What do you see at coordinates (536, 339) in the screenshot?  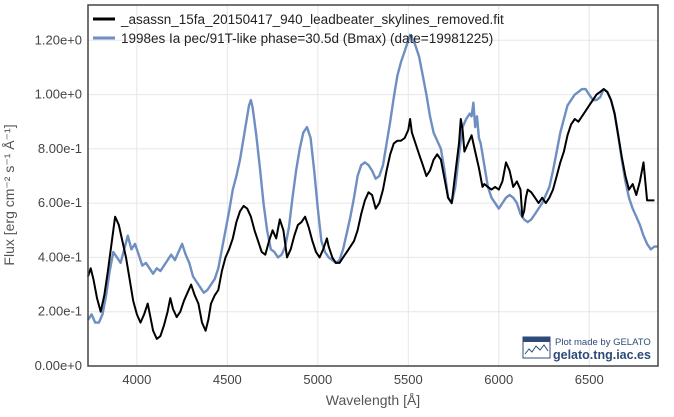 I see `gelato-logo-band` at bounding box center [536, 339].